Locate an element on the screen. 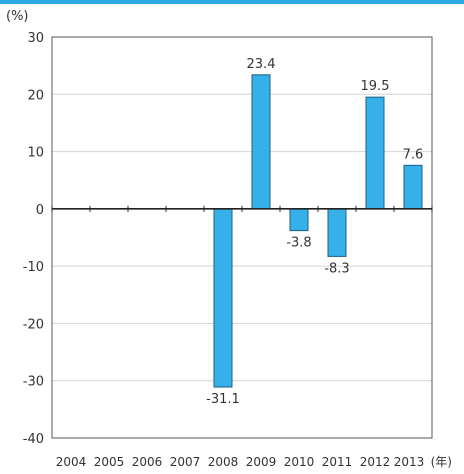  data-label-2010: -3.8 is located at coordinates (298, 243).